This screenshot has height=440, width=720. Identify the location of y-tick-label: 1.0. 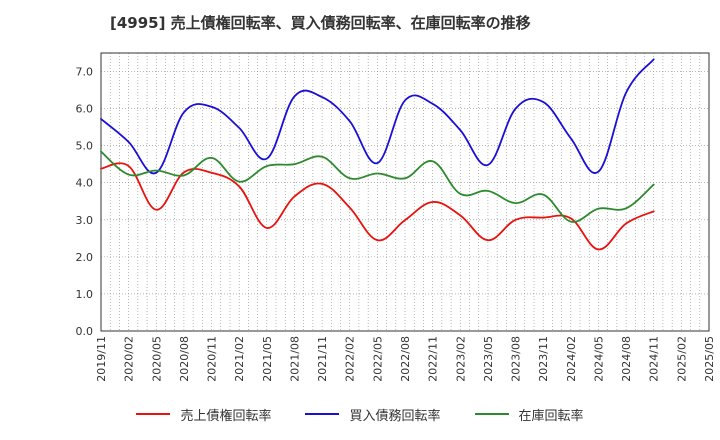
(85, 294).